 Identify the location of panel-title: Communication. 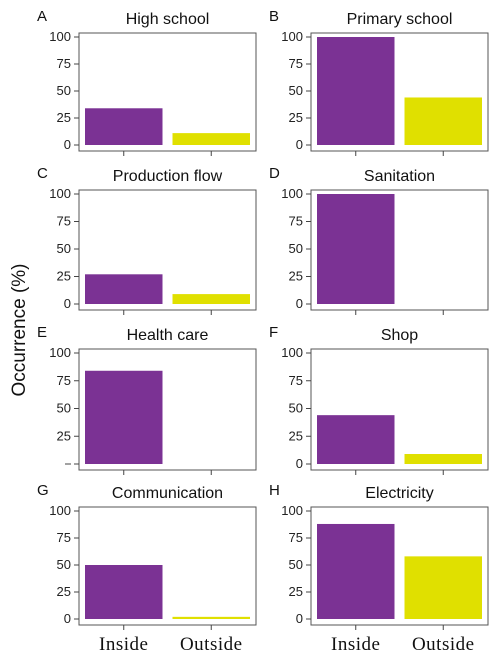
(167, 493).